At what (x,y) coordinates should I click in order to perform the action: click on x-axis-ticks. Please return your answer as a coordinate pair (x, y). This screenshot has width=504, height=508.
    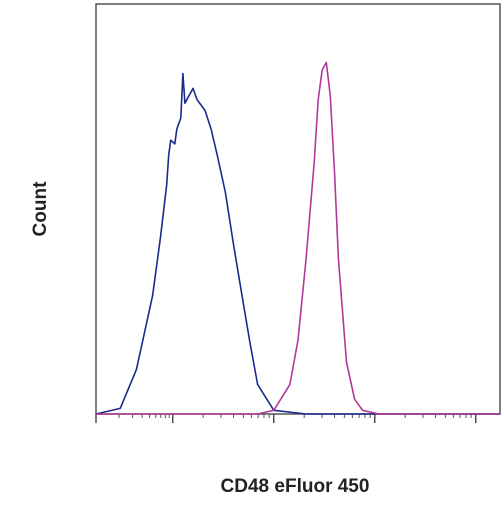
    Looking at the image, I should click on (286, 418).